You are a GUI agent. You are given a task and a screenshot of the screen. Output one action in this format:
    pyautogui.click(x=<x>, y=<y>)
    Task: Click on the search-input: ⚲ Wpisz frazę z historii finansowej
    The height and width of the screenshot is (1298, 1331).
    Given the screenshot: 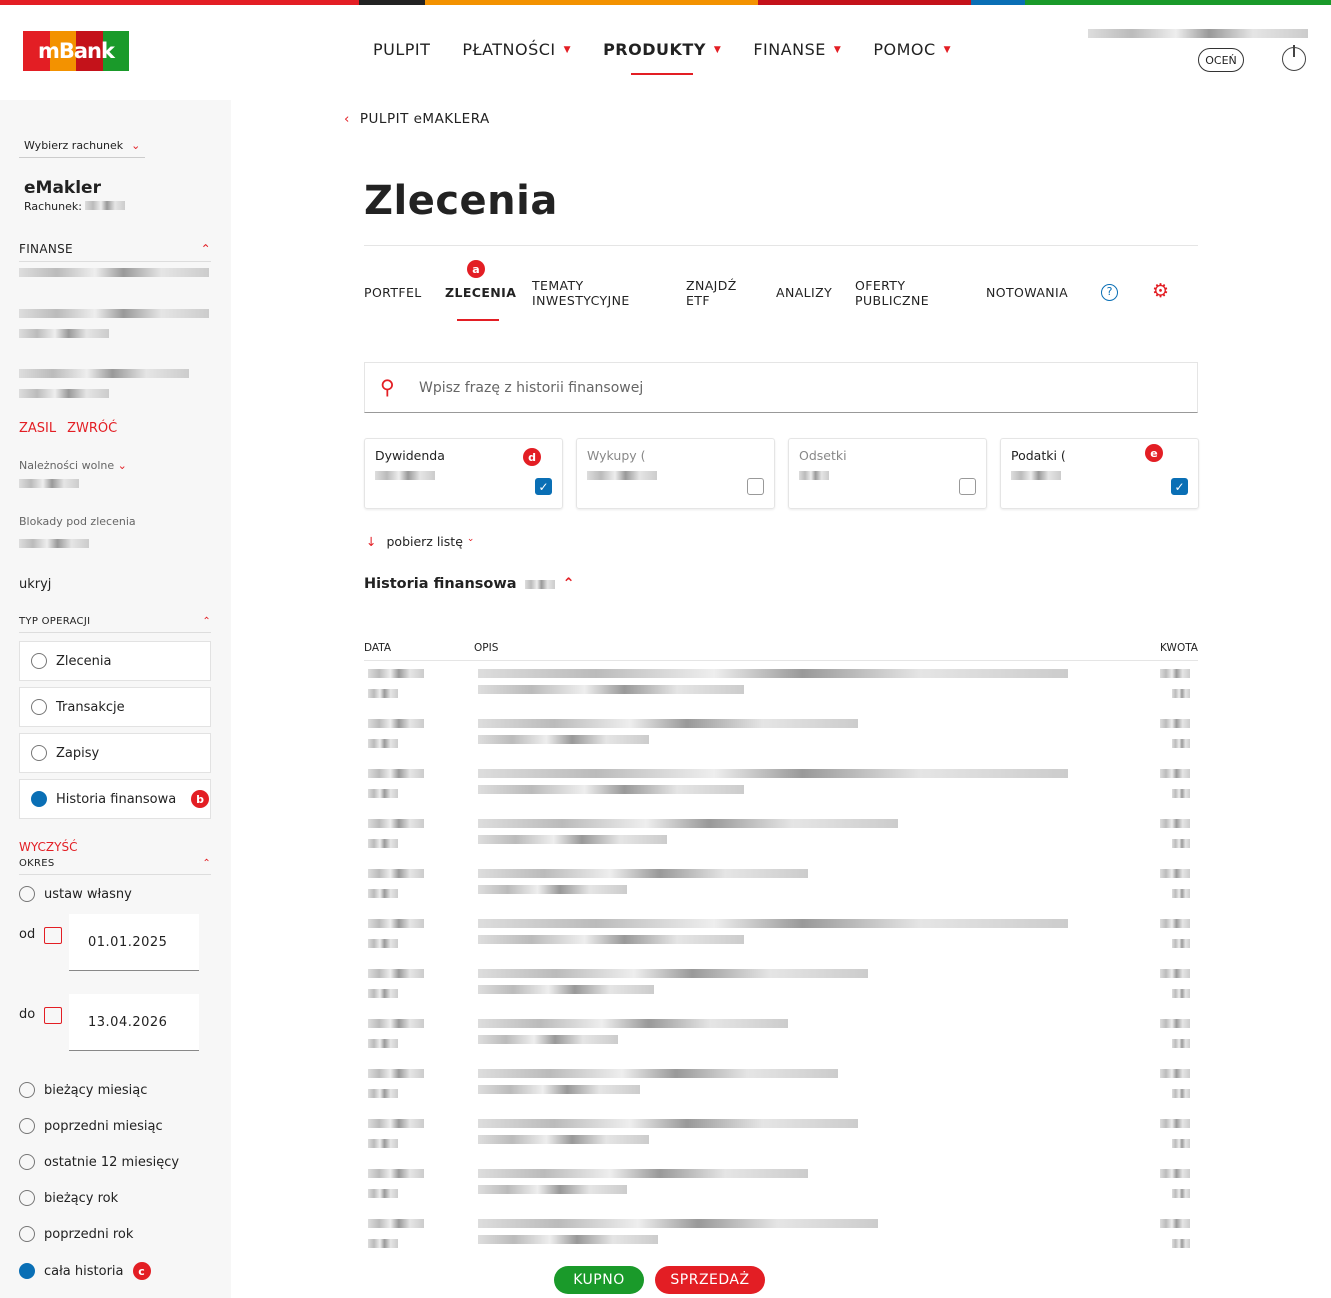 What is the action you would take?
    pyautogui.click(x=781, y=387)
    